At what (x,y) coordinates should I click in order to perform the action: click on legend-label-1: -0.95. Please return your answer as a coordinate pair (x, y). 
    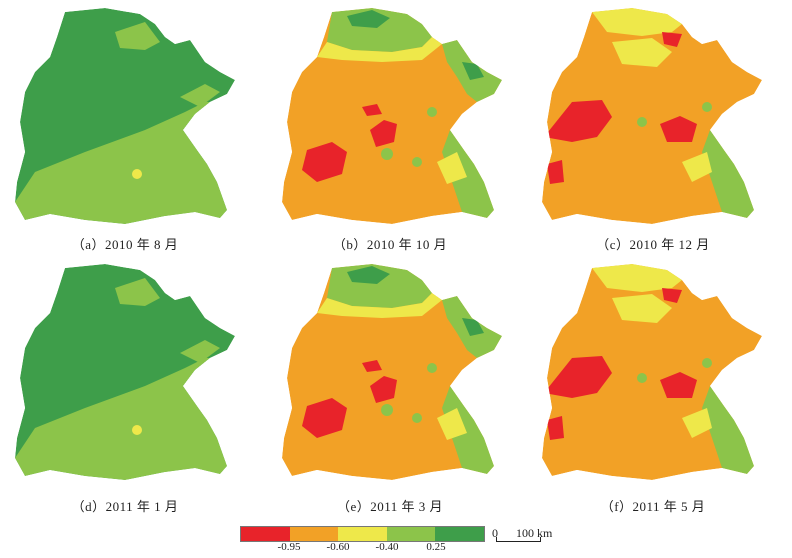
    Looking at the image, I should click on (289, 547).